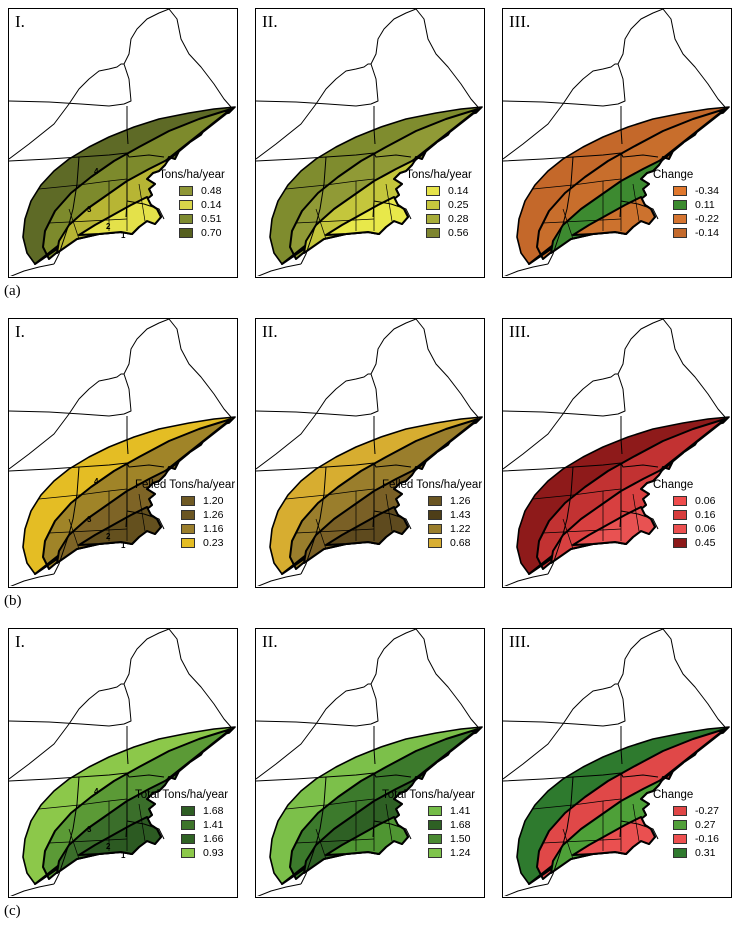 Image resolution: width=741 pixels, height=930 pixels. What do you see at coordinates (707, 811) in the screenshot?
I see `legend-value: -0.27` at bounding box center [707, 811].